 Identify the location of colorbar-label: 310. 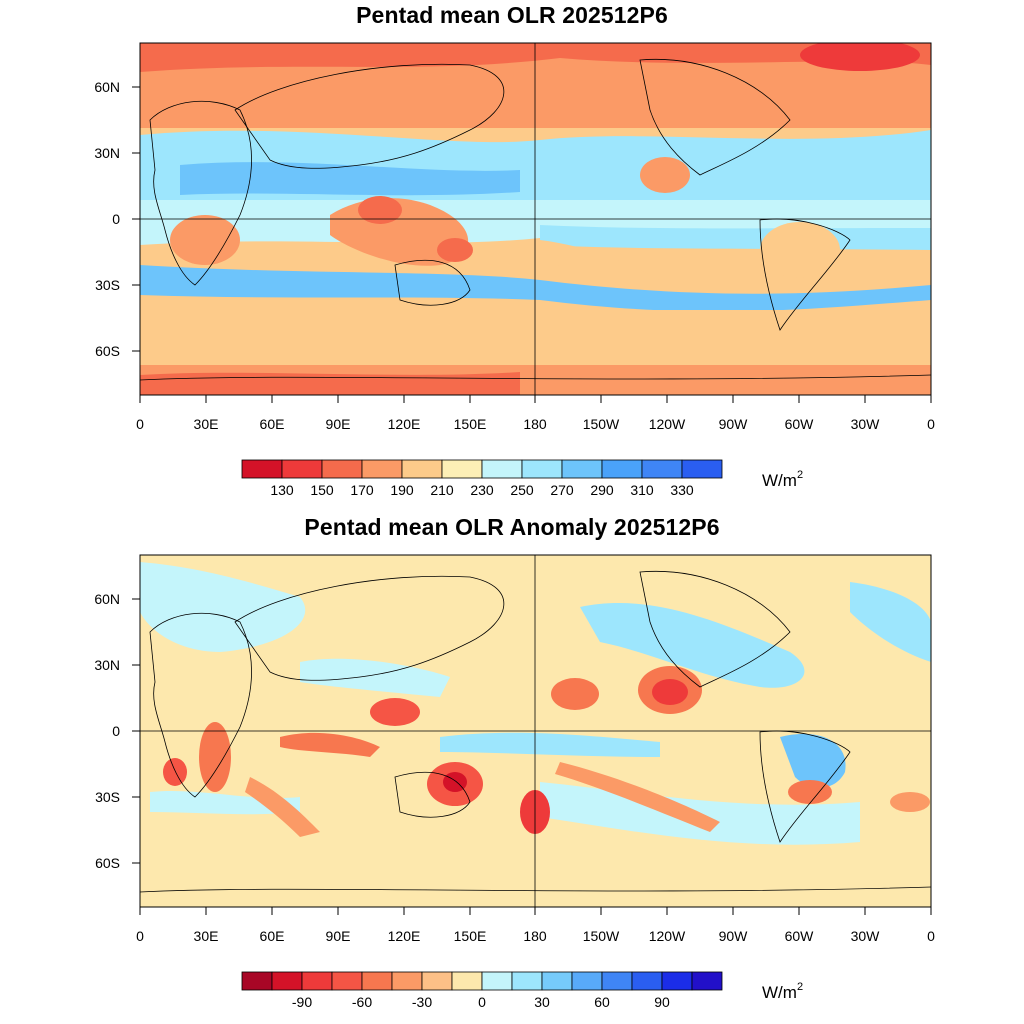
(642, 490).